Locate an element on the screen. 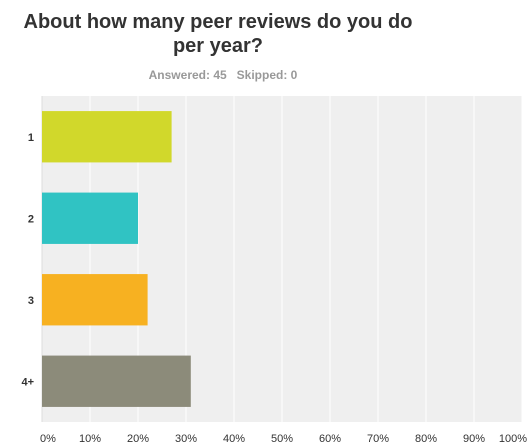 This screenshot has height=448, width=529. x-tick-label: 0% is located at coordinates (48, 439).